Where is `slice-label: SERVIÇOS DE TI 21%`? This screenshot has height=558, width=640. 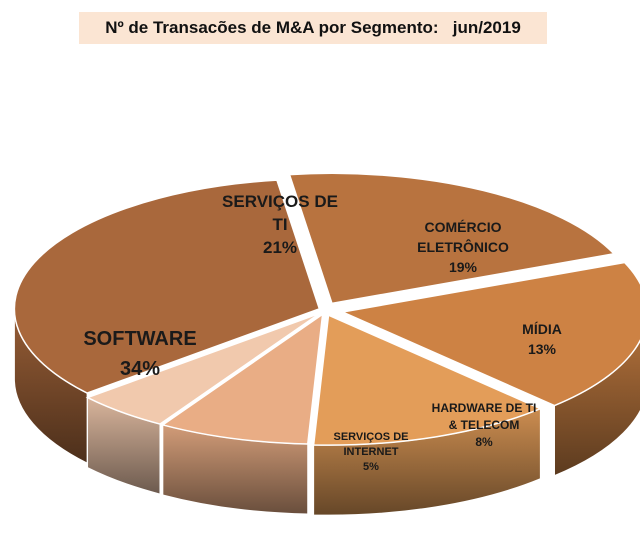 slice-label: SERVIÇOS DE TI 21% is located at coordinates (280, 224).